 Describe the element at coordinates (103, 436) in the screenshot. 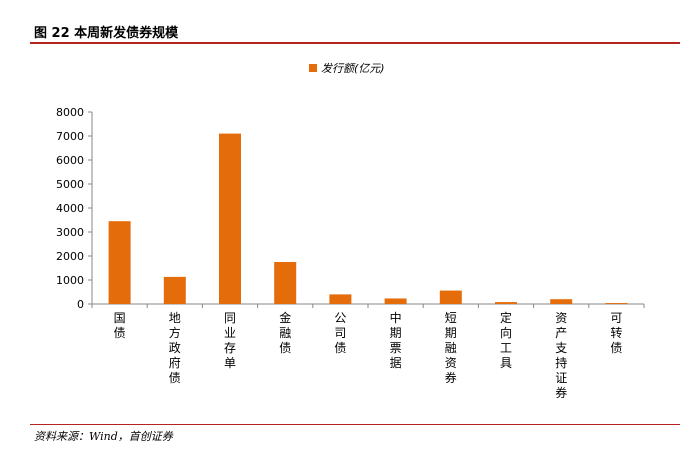

I see `source-note: 资料来源：Wind，首创证券` at that location.